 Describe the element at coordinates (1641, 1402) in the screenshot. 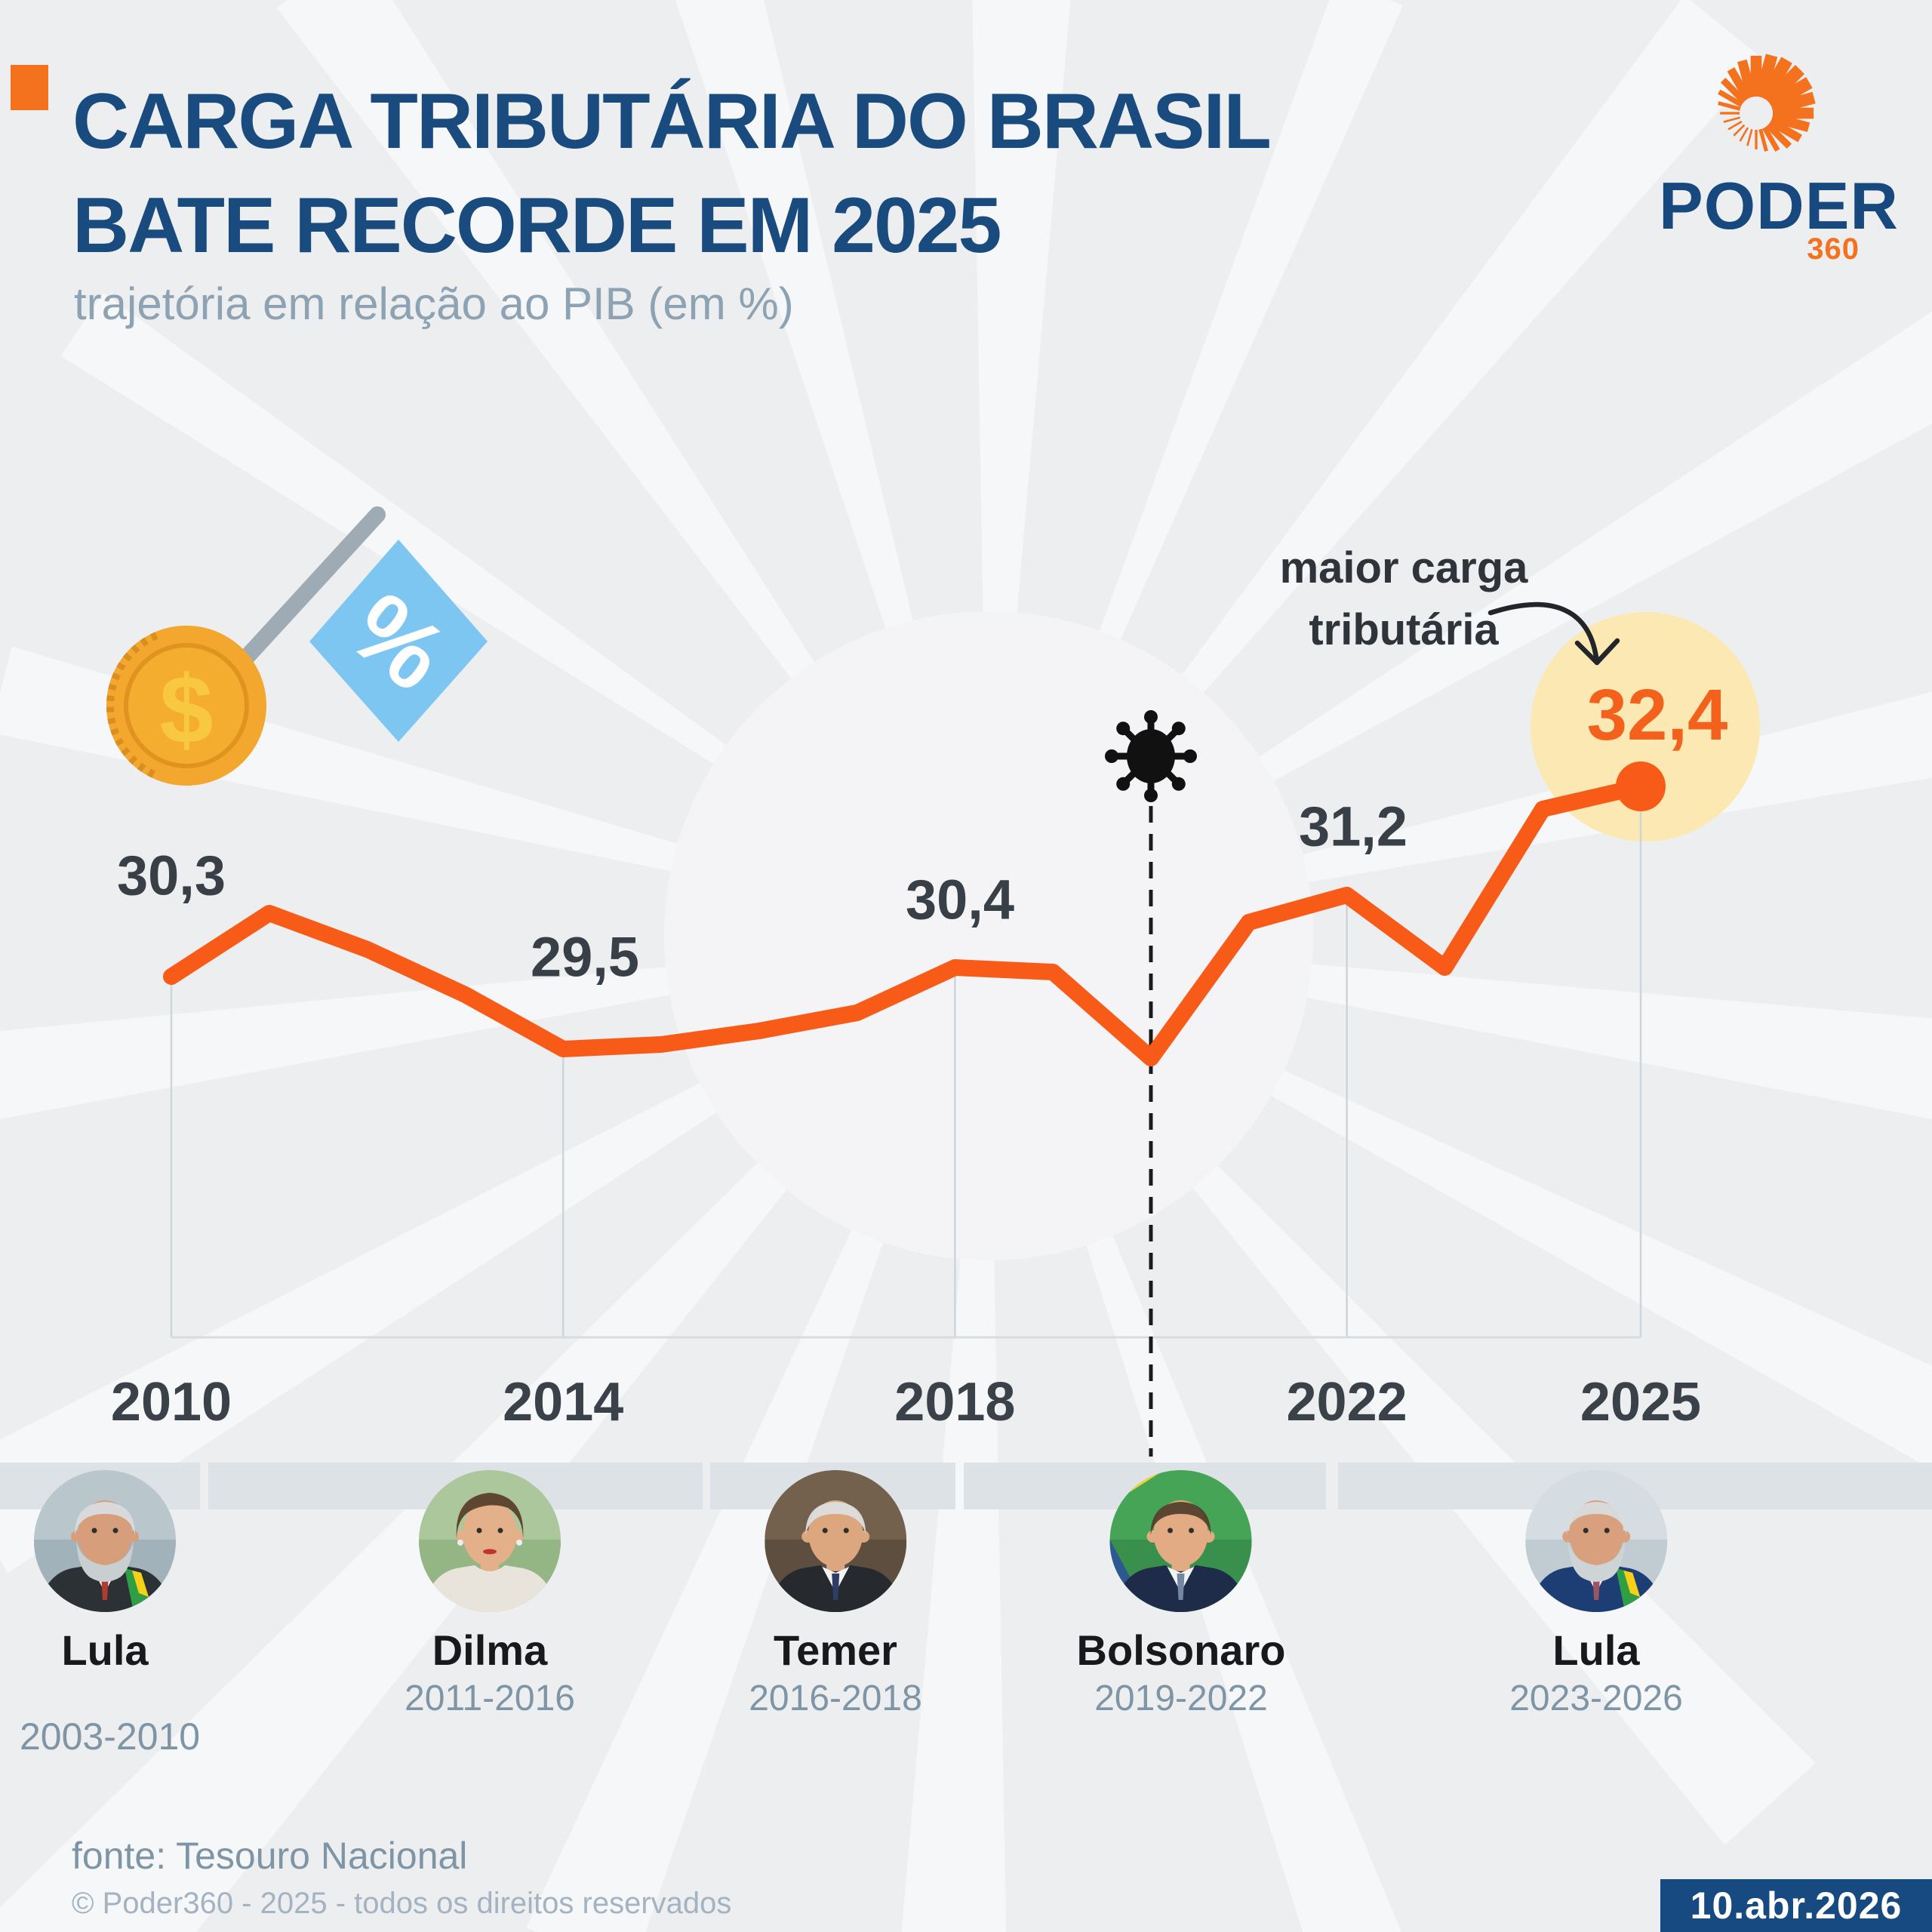

I see `axis-tick-2025: 2025` at that location.